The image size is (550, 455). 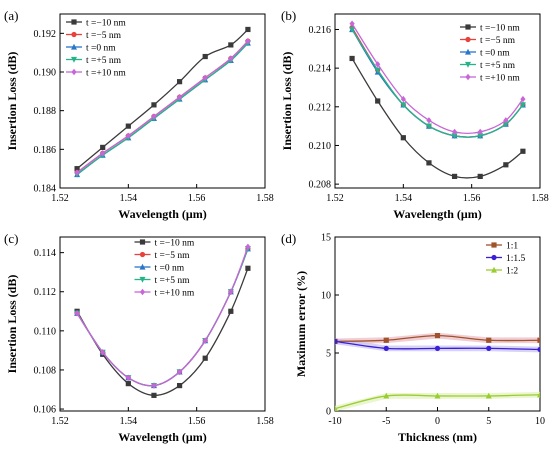 I want to click on panel-label: (c), so click(x=11, y=238).